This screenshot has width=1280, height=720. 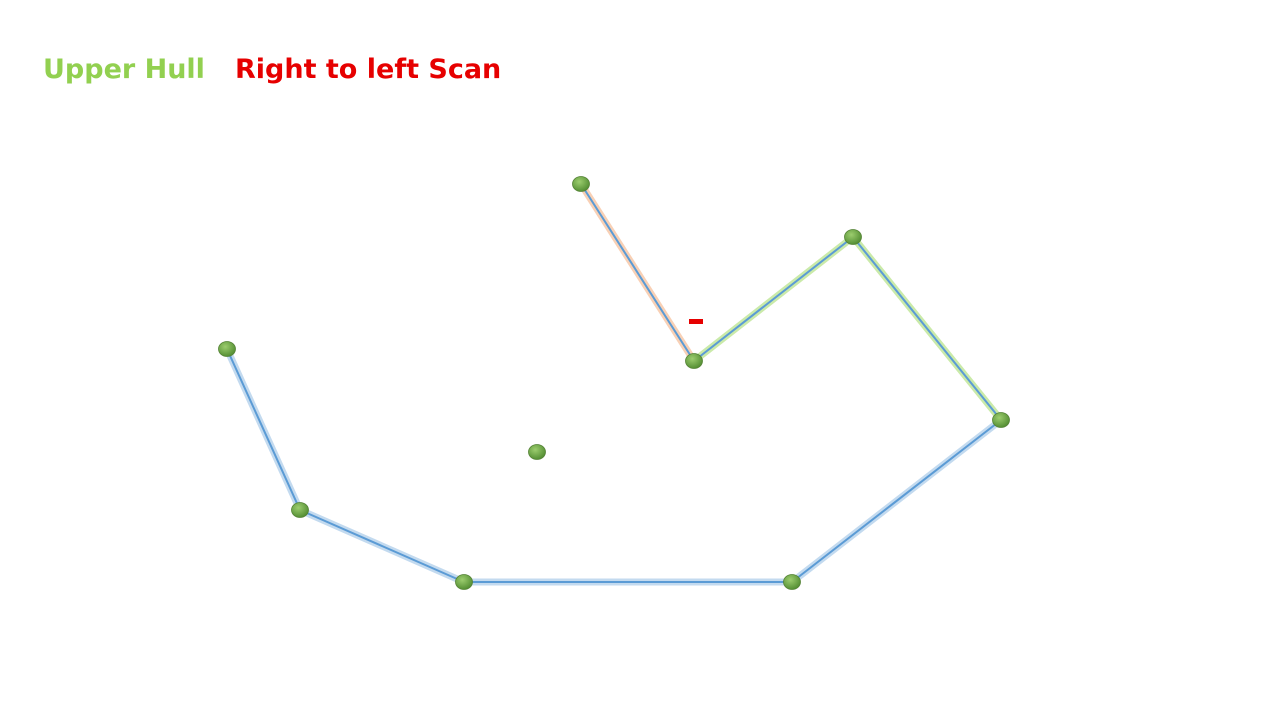 I want to click on point-p1, so click(x=227, y=349).